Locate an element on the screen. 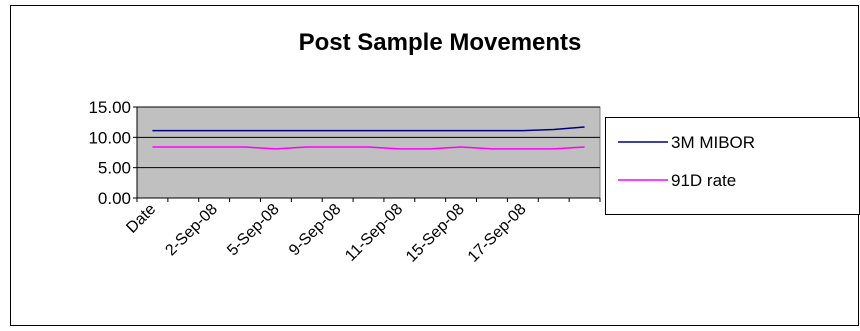 This screenshot has width=860, height=331. y-tick-label: 5.00 is located at coordinates (114, 168).